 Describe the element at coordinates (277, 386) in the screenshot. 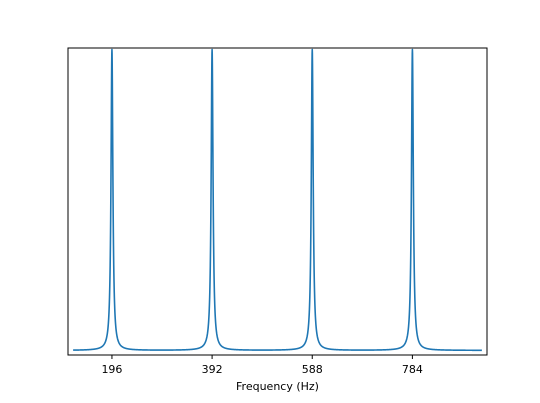

I see `x-axis-label: Frequency (Hz)` at that location.